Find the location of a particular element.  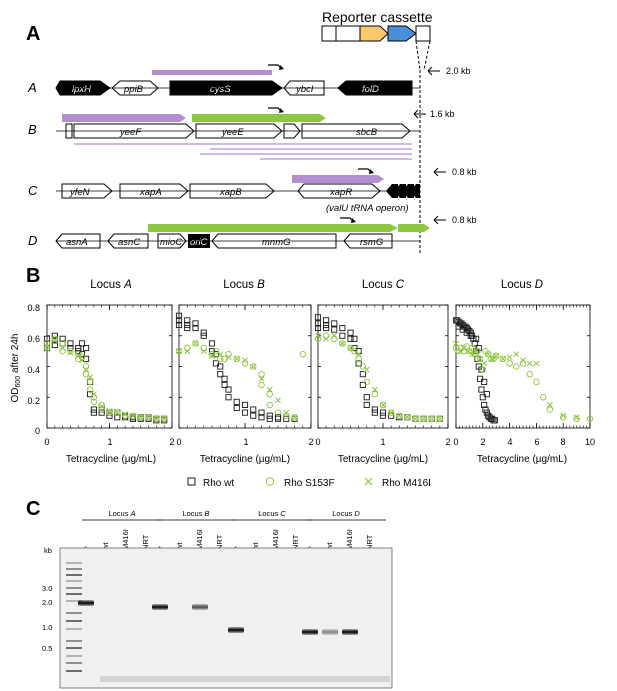

svg-text: folD is located at coordinates (370, 89).